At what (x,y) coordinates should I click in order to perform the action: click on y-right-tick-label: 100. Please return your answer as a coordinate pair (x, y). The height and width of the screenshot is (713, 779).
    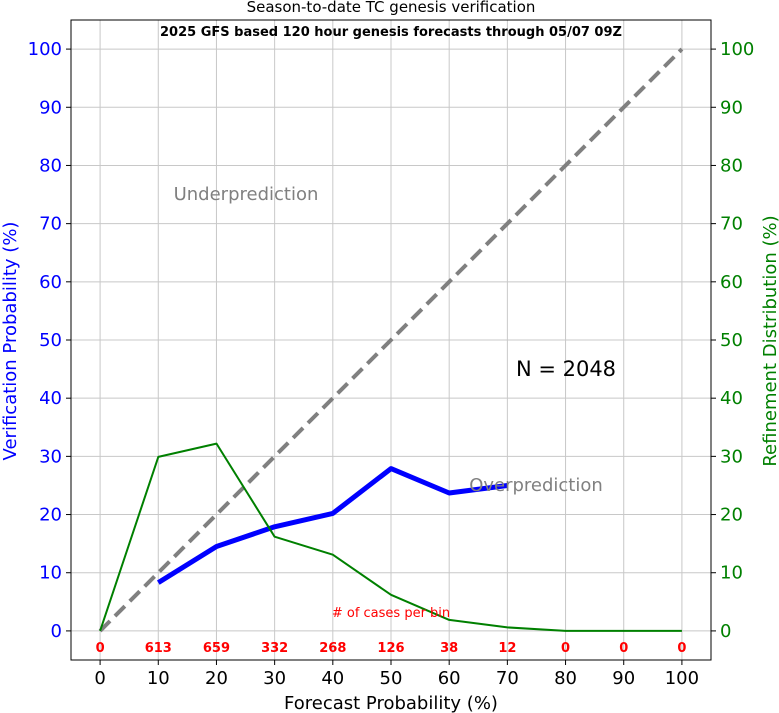
    Looking at the image, I should click on (737, 49).